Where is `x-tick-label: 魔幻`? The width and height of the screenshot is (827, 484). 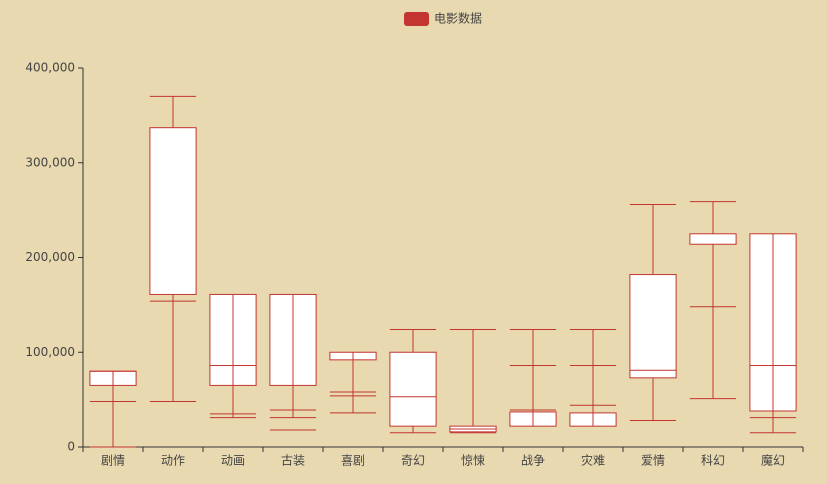 x-tick-label: 魔幻 is located at coordinates (773, 460).